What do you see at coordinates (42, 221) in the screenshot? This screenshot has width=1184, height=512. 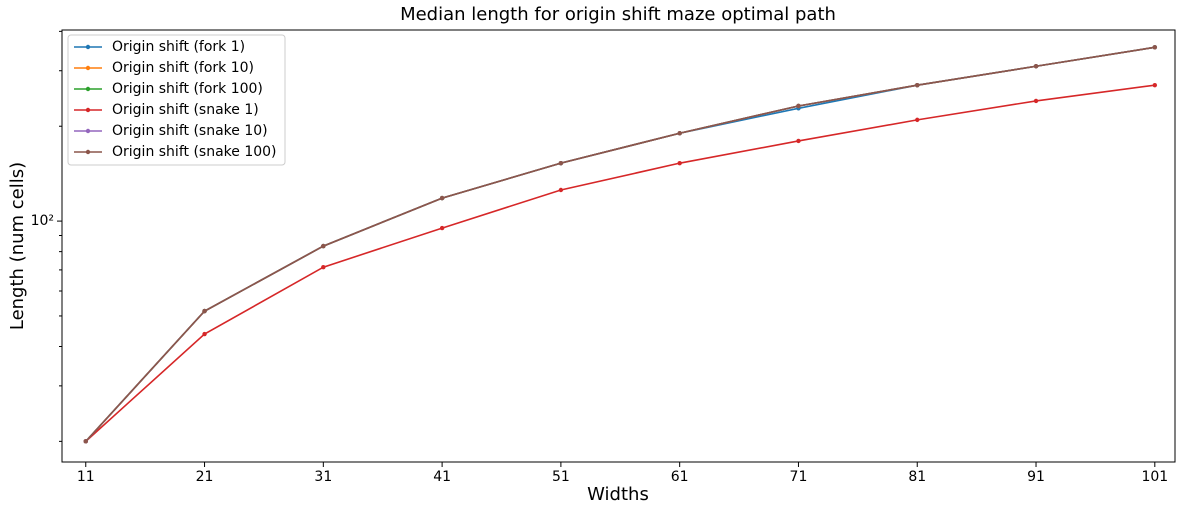 I see `y-tick-label: 10²` at bounding box center [42, 221].